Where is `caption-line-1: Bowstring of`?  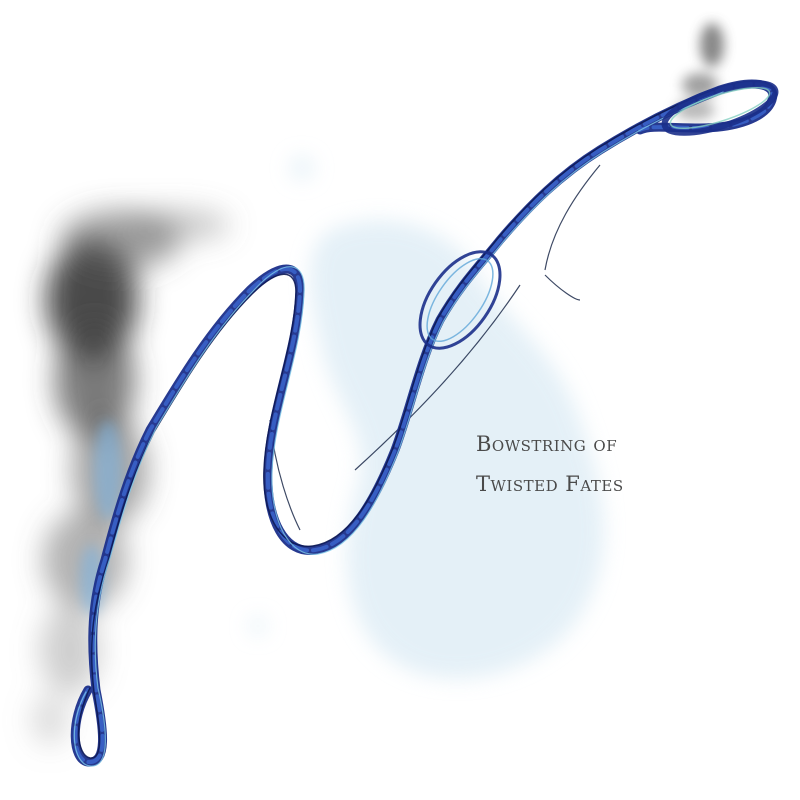
caption-line-1: Bowstring of is located at coordinates (547, 444).